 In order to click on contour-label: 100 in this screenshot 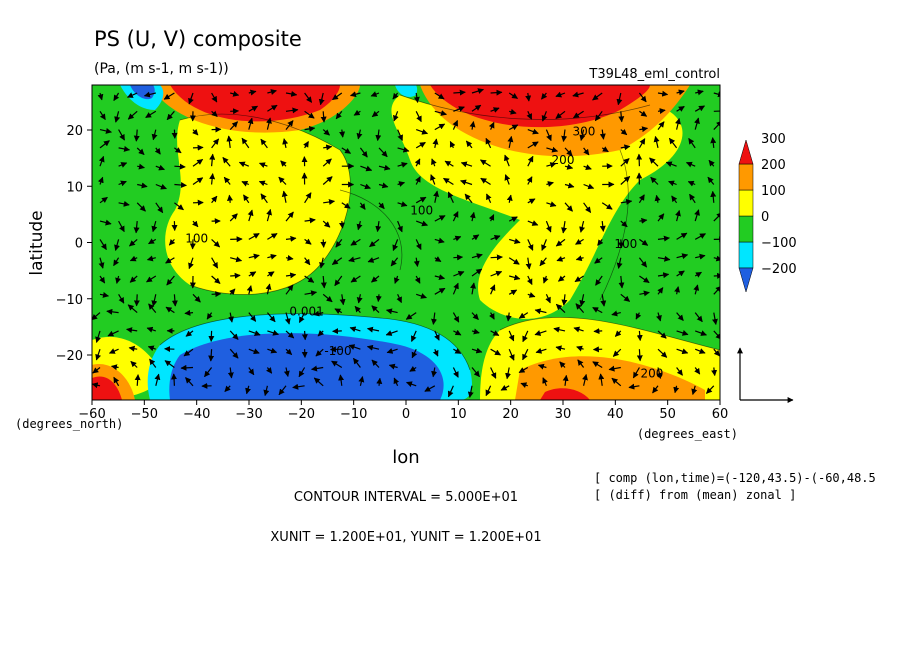, I will do `click(421, 210)`.